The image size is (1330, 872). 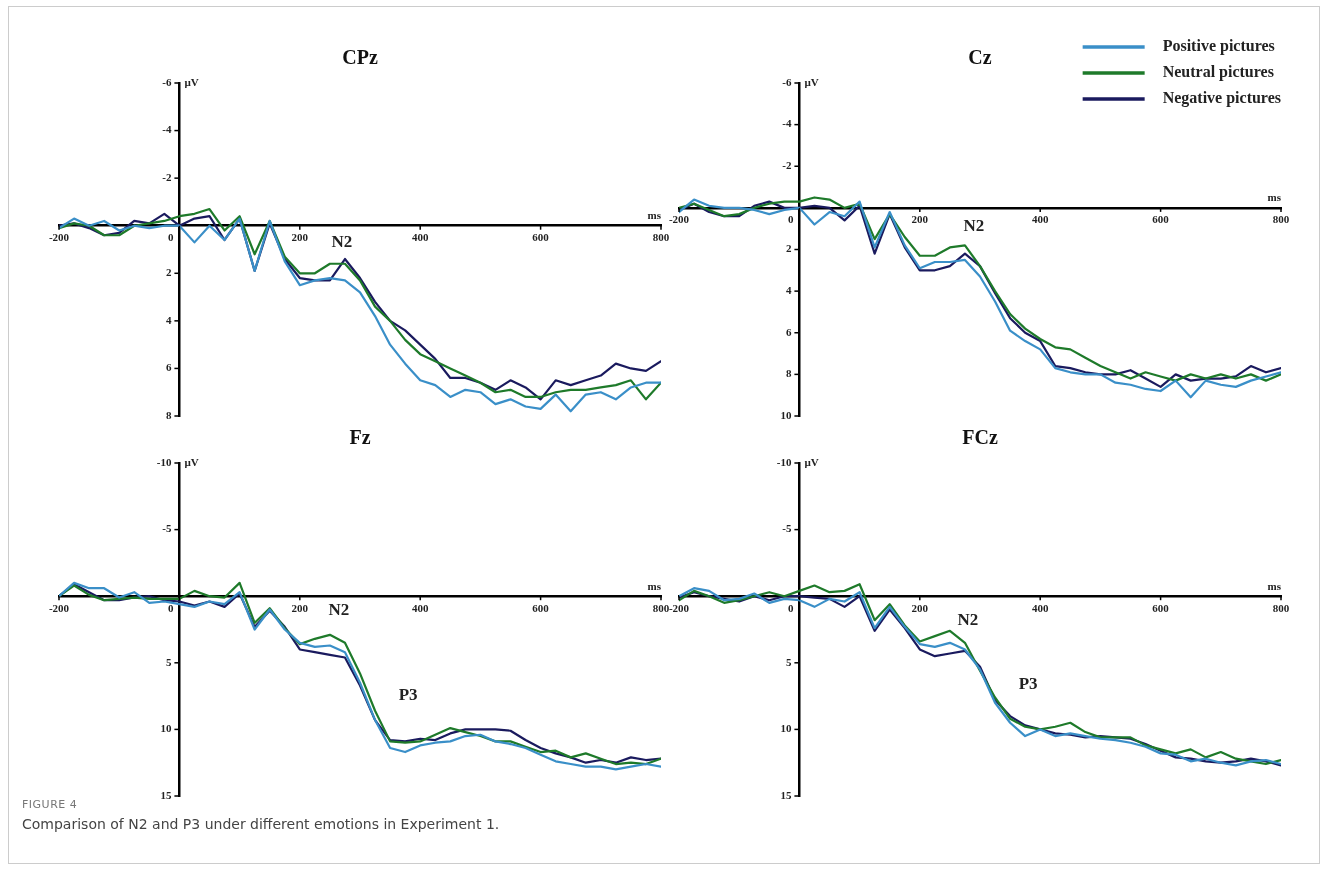 What do you see at coordinates (1218, 46) in the screenshot?
I see `legend-label: Positive pictures` at bounding box center [1218, 46].